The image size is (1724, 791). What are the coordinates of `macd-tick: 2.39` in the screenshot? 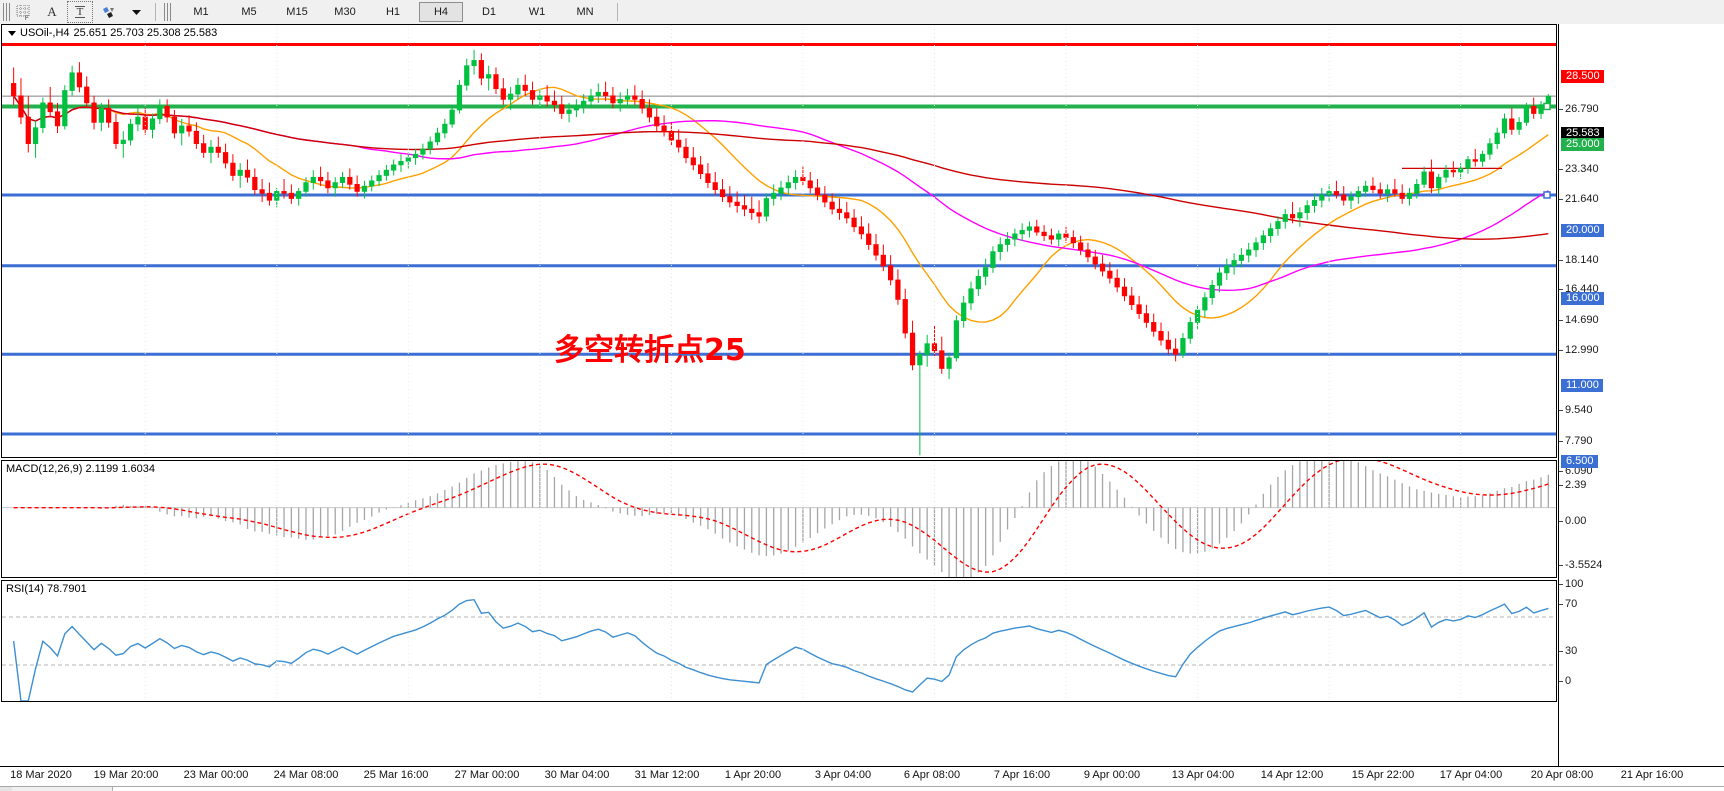 It's located at (1572, 485).